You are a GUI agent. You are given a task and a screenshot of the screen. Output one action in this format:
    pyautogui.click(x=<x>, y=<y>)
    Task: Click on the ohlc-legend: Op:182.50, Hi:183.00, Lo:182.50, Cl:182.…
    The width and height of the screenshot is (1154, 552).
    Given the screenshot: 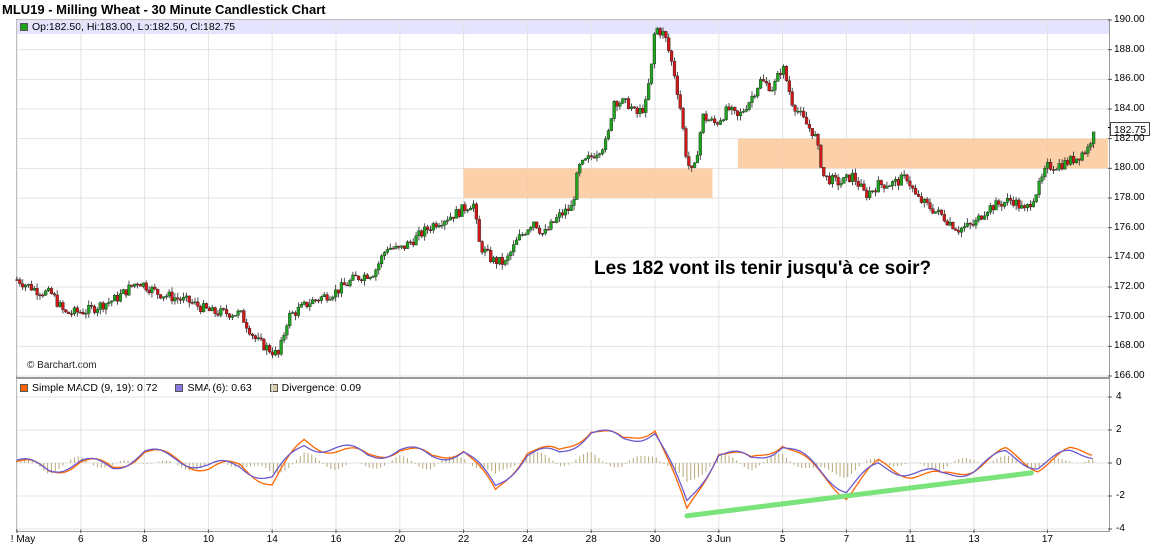 What is the action you would take?
    pyautogui.click(x=127, y=27)
    